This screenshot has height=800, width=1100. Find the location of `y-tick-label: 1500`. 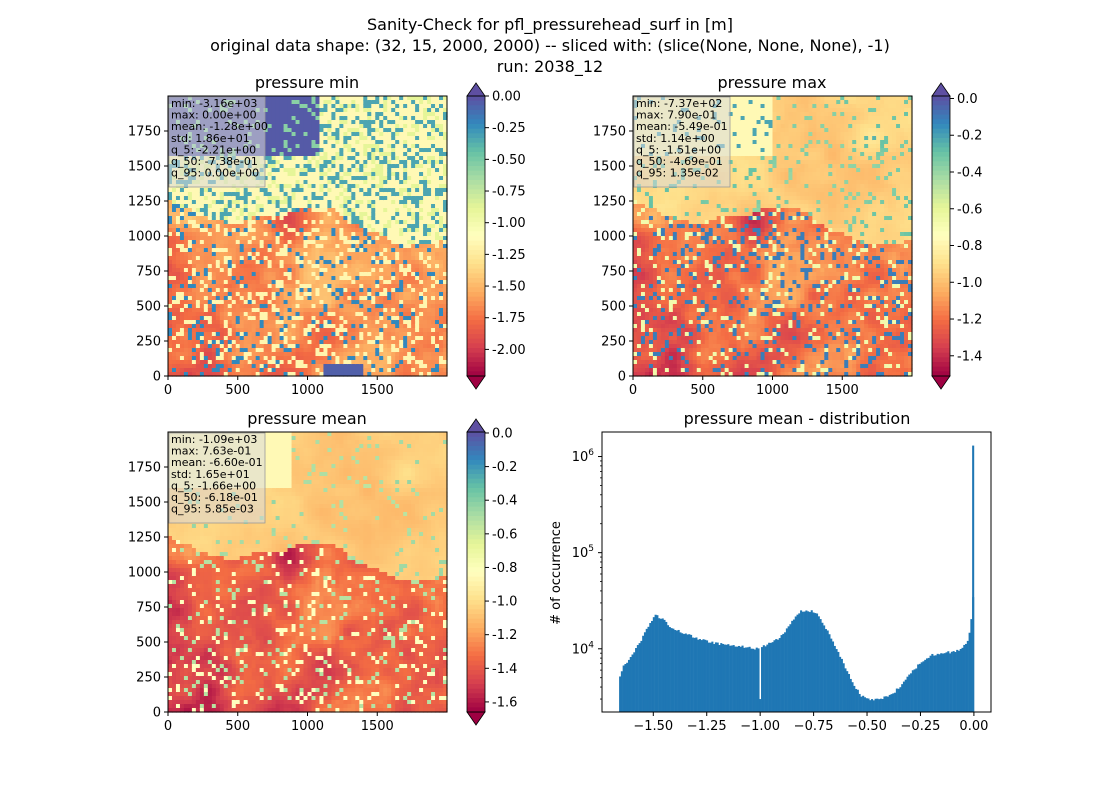

y-tick-label: 1500 is located at coordinates (144, 167).